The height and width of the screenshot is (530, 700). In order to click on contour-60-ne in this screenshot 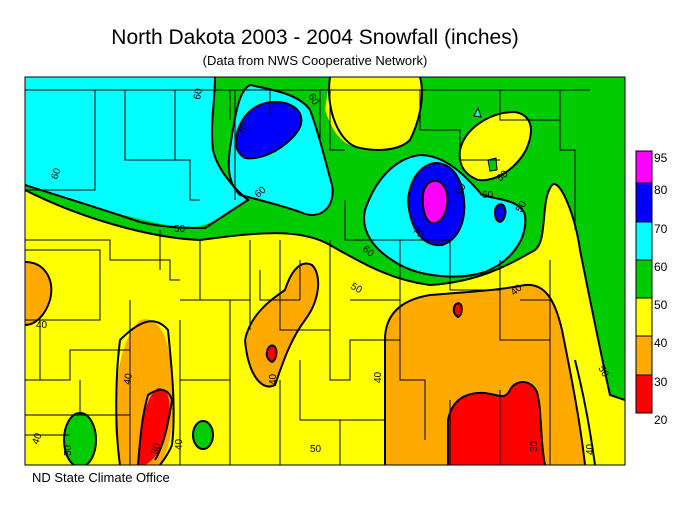, I will do `click(445, 215)`.